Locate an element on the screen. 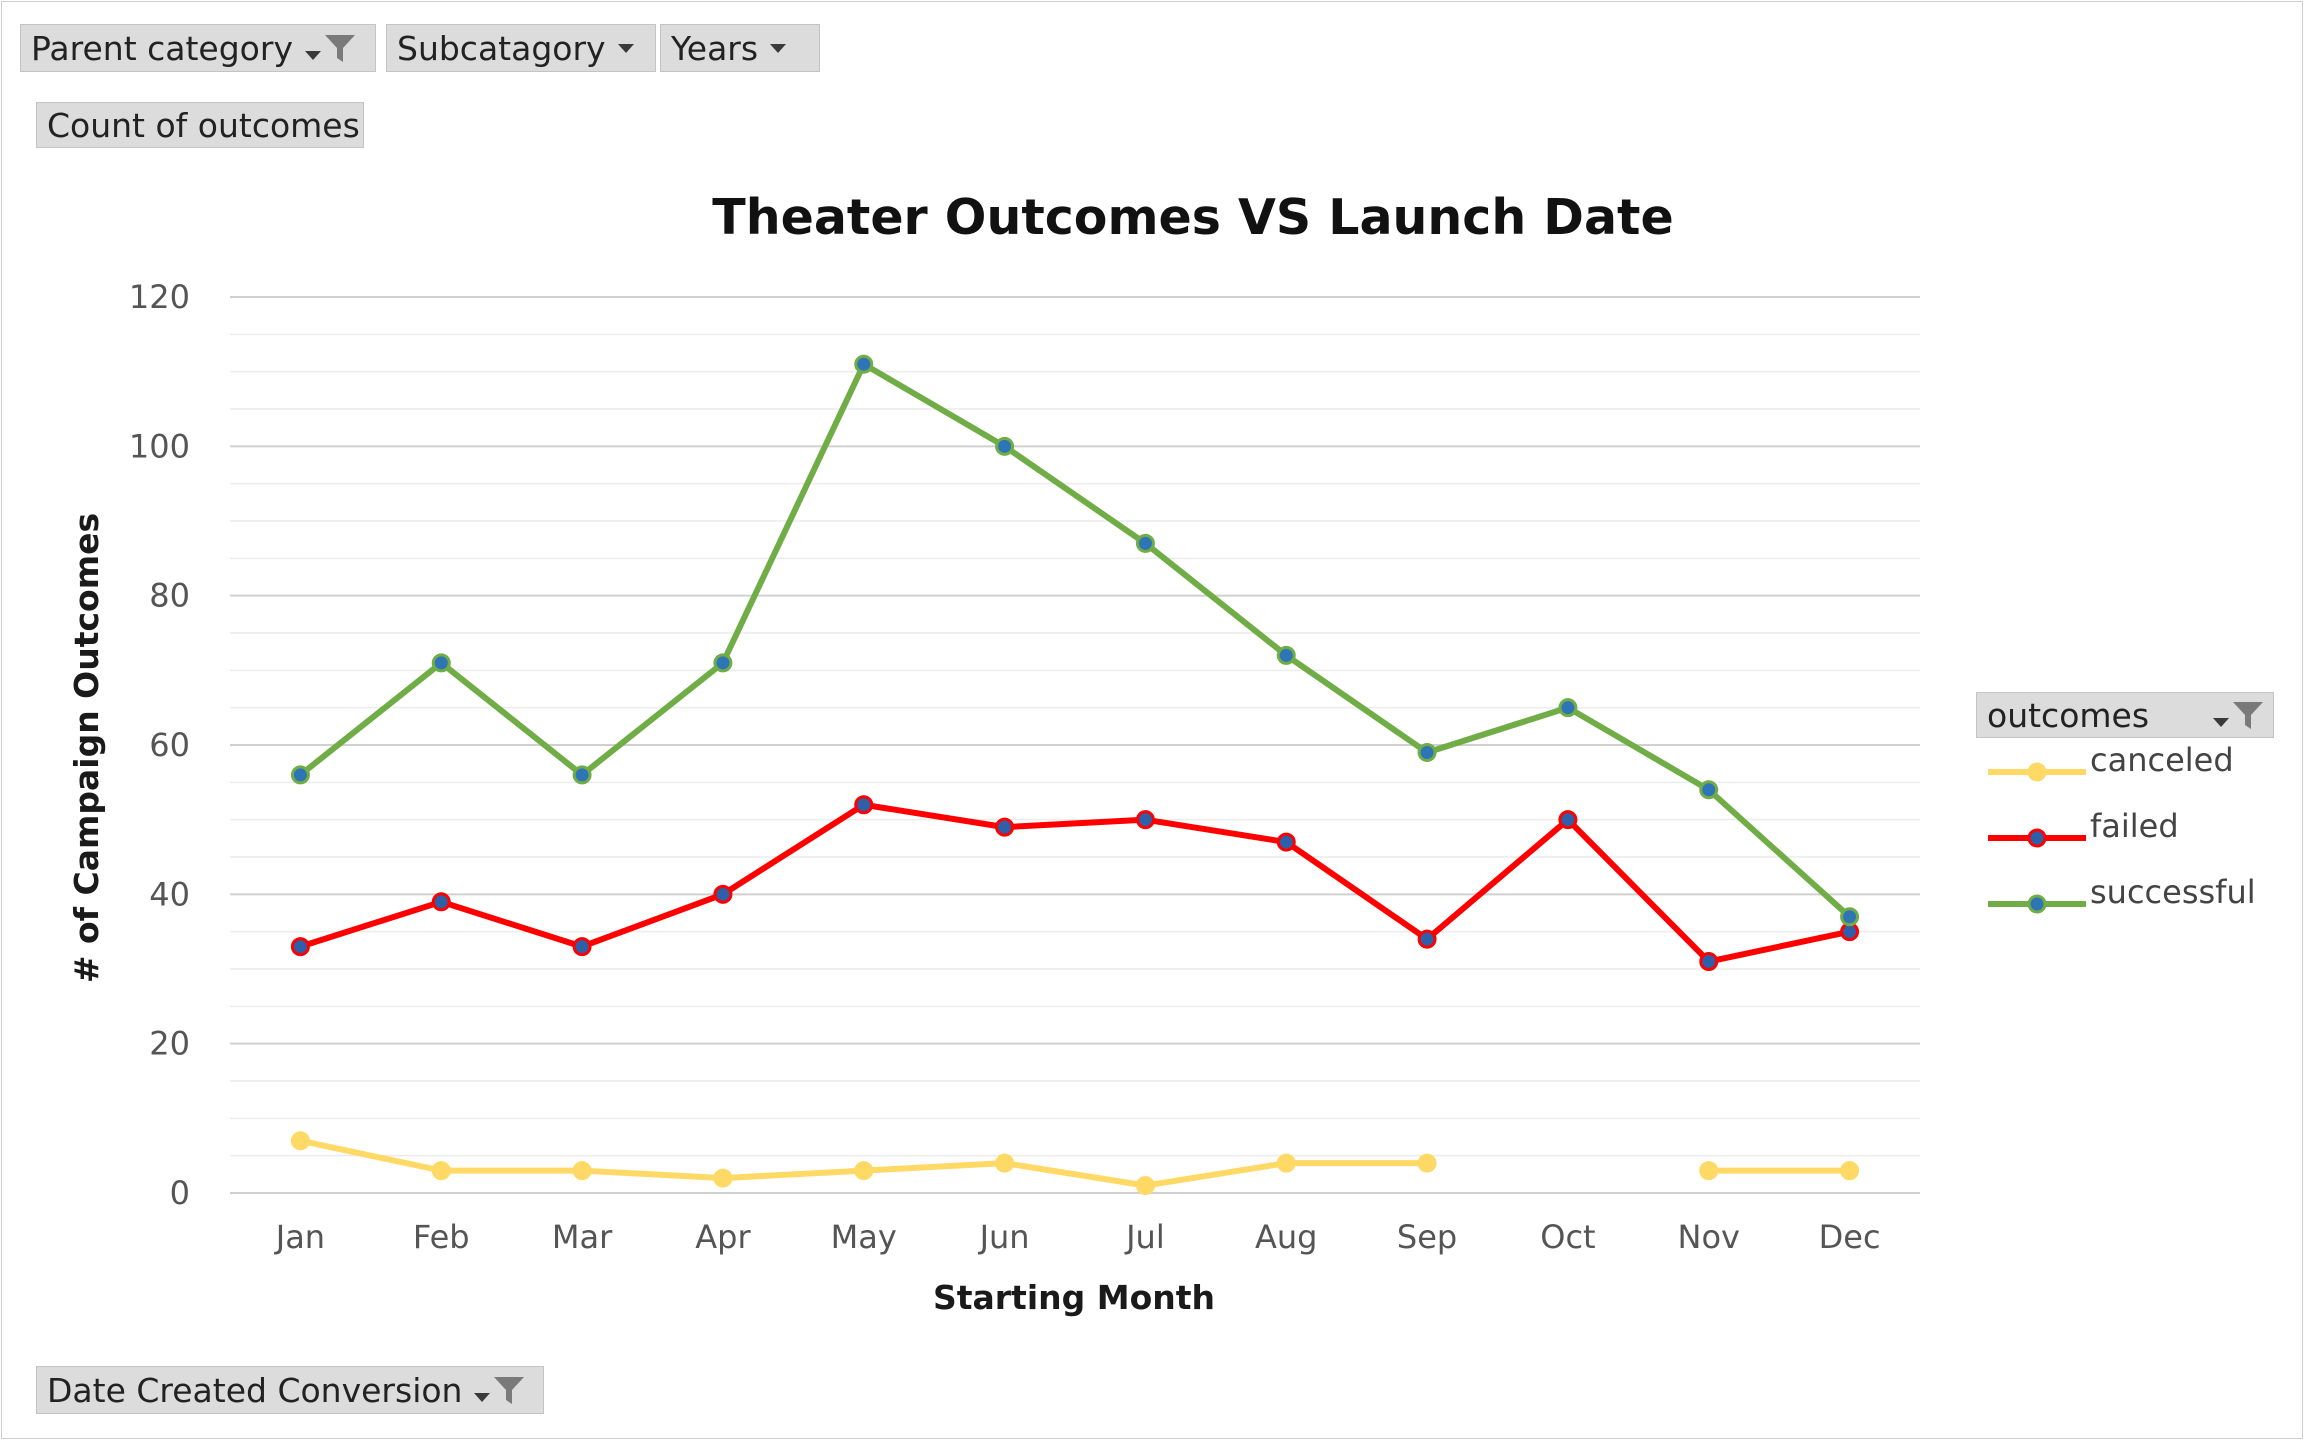 This screenshot has width=2304, height=1440. legend-item-canceled: canceled is located at coordinates (2111, 761).